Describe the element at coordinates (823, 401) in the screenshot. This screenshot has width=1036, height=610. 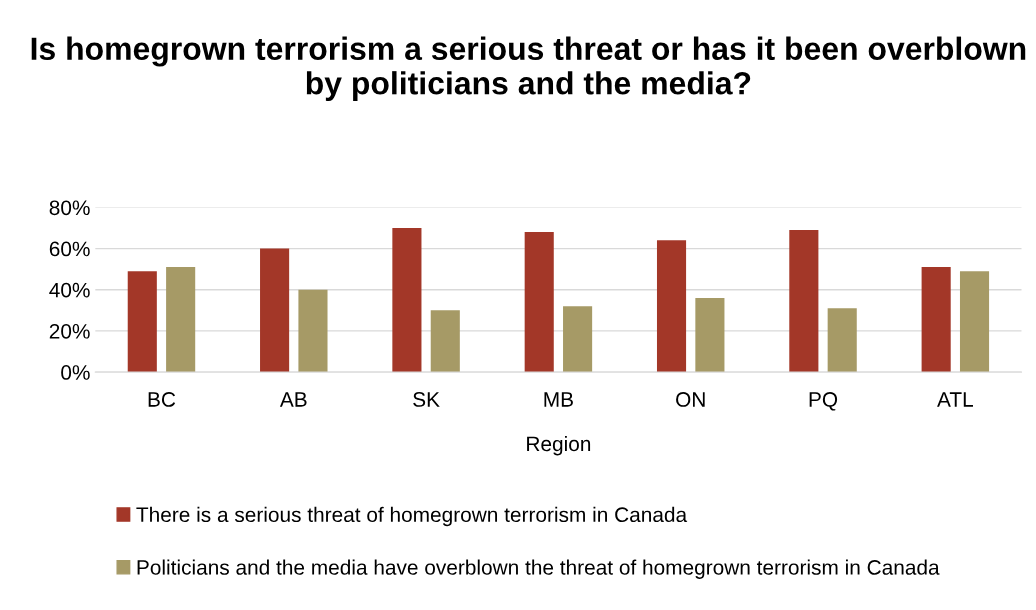
I see `x-tick-label: PQ` at that location.